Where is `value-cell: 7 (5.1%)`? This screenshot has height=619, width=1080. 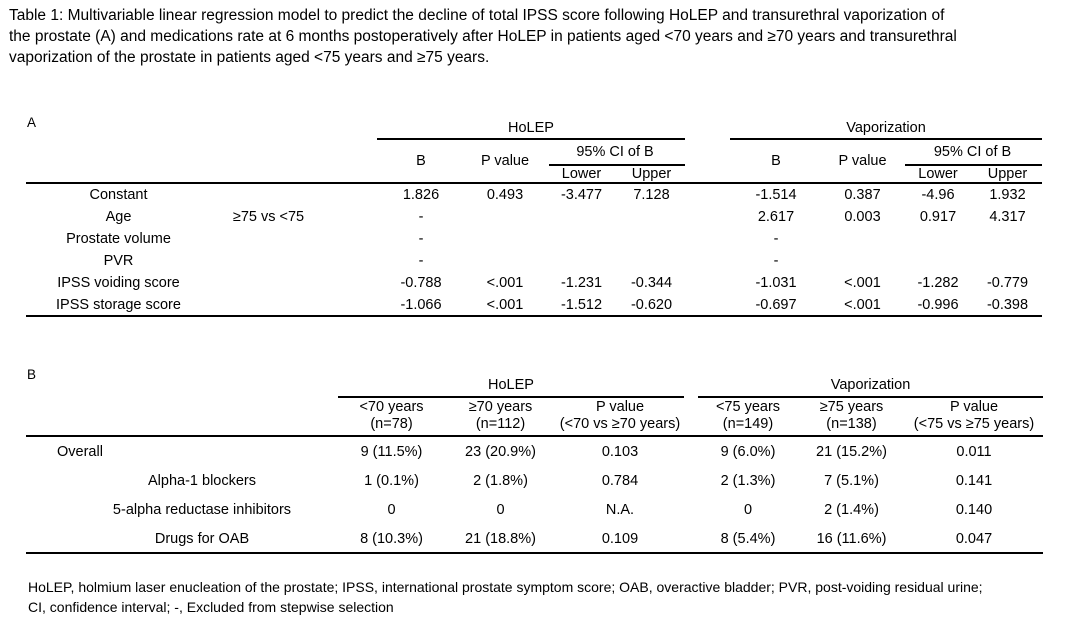 value-cell: 7 (5.1%) is located at coordinates (851, 480).